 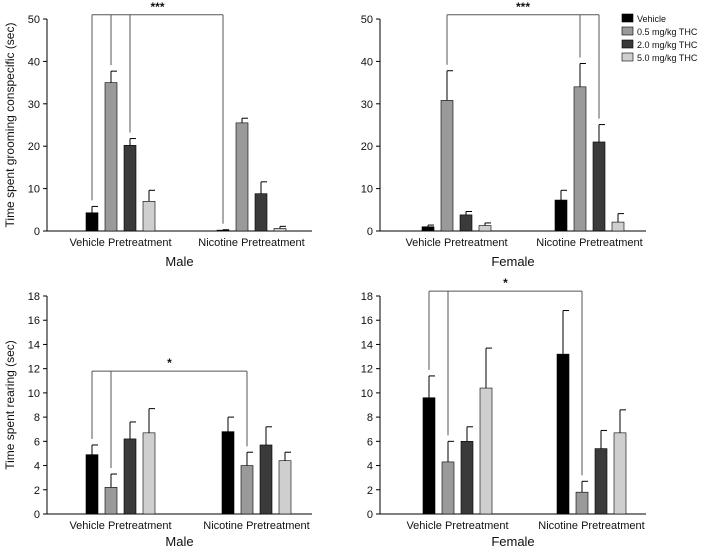 What do you see at coordinates (370, 467) in the screenshot?
I see `panel-4-y-tick-label: 4` at bounding box center [370, 467].